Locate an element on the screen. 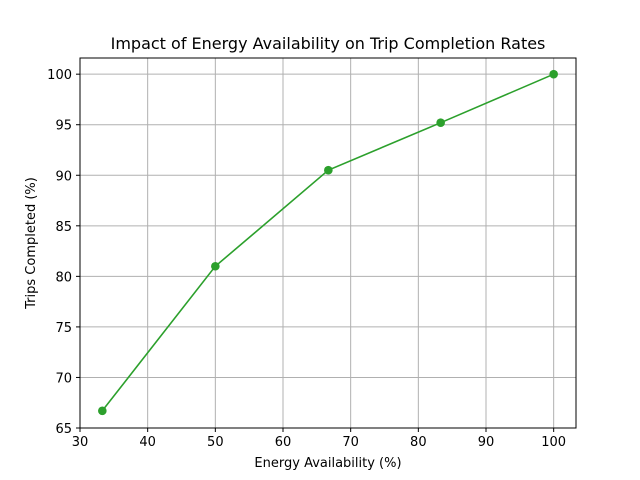  x-tick-label: 70 is located at coordinates (350, 442).